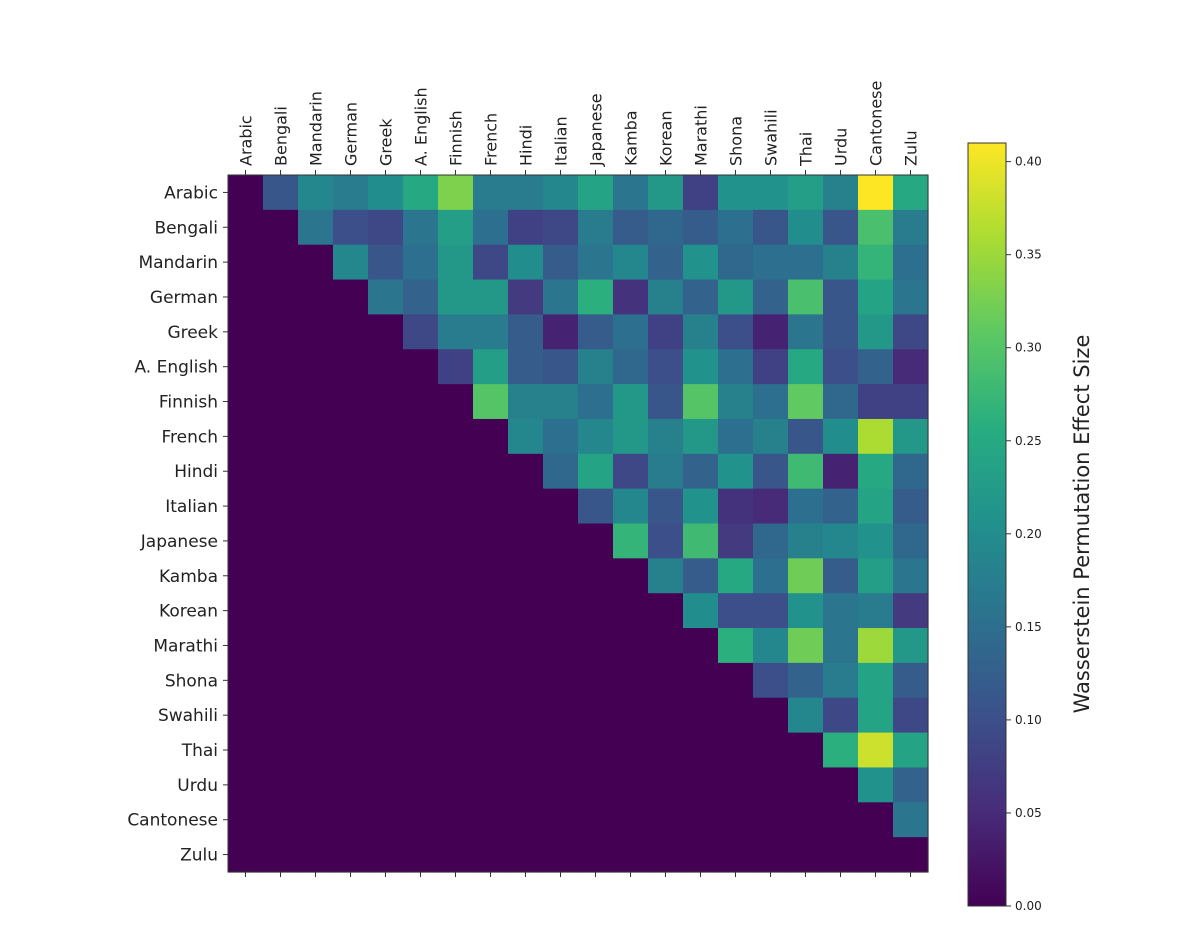  What do you see at coordinates (178, 263) in the screenshot?
I see `y-tick-label: Mandarin` at bounding box center [178, 263].